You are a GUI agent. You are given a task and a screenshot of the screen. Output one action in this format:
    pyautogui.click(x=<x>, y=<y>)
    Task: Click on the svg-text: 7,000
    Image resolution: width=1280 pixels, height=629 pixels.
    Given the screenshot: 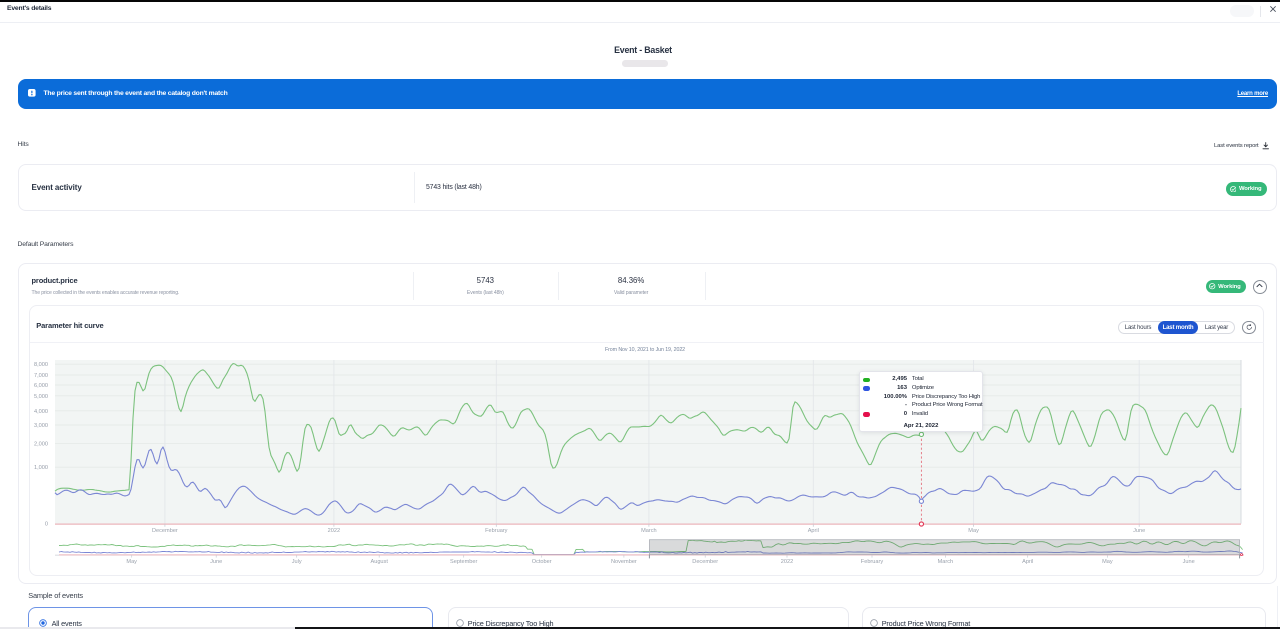 What is the action you would take?
    pyautogui.click(x=41, y=376)
    